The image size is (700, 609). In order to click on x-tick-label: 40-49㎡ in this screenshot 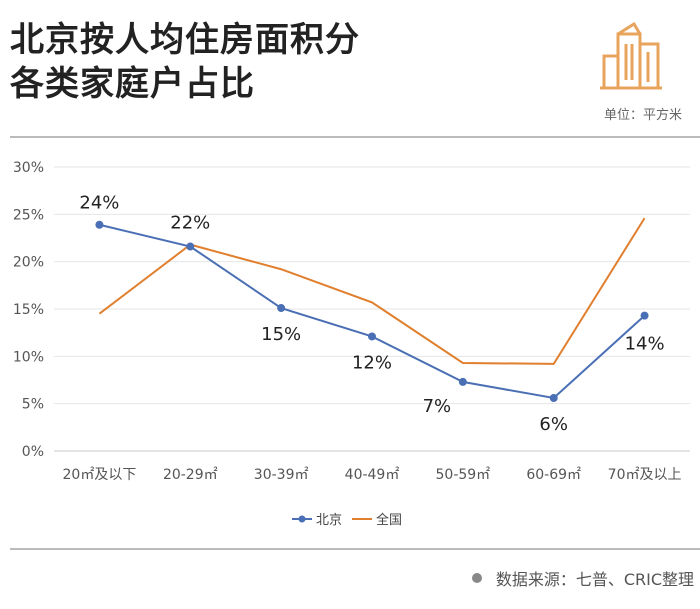, I will do `click(372, 475)`.